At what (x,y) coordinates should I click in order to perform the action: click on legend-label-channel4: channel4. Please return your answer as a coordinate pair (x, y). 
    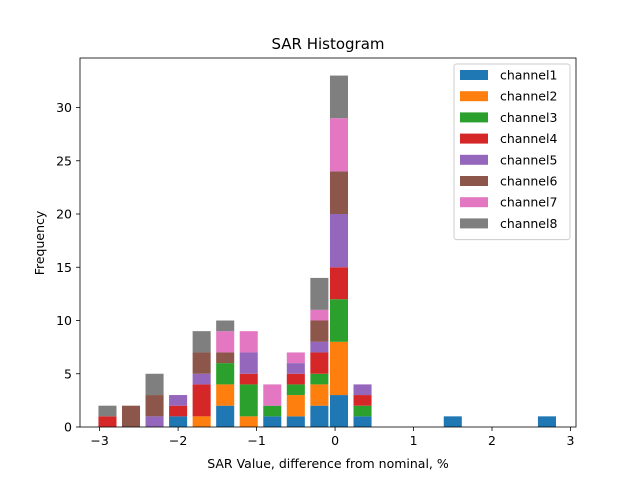
    Looking at the image, I should click on (528, 138).